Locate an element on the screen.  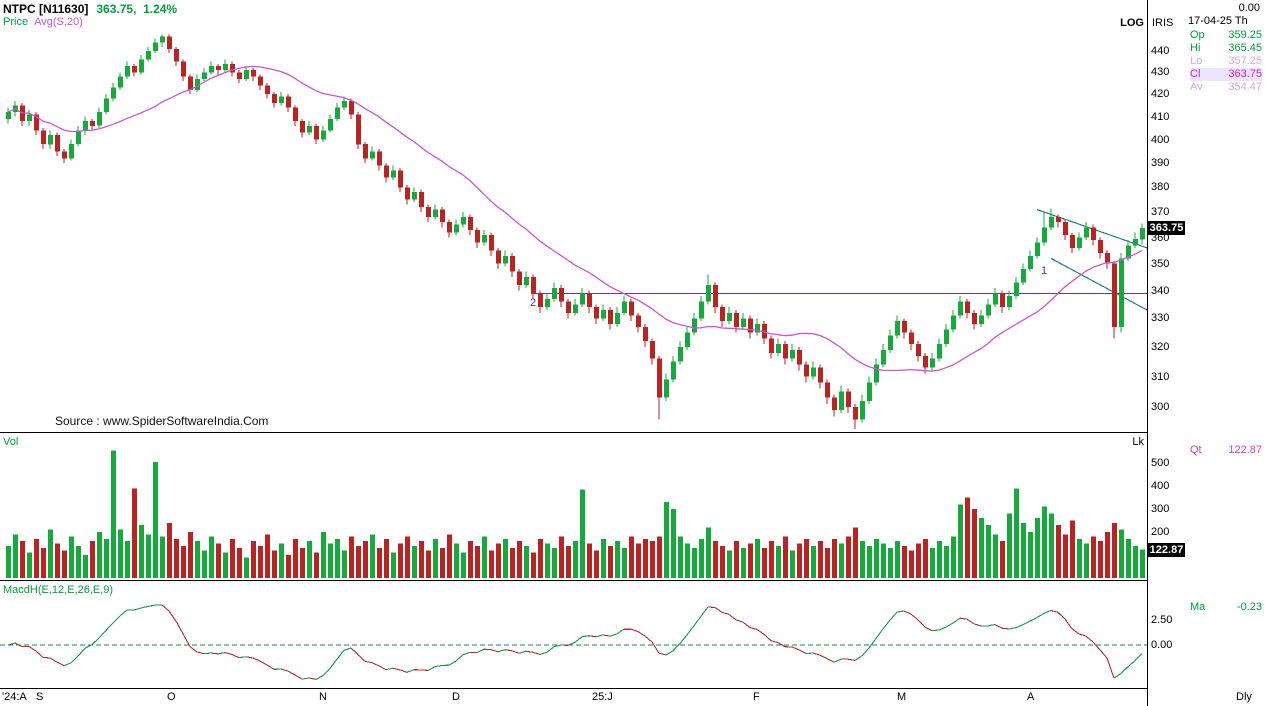
price-volume-divider is located at coordinates (573, 432).